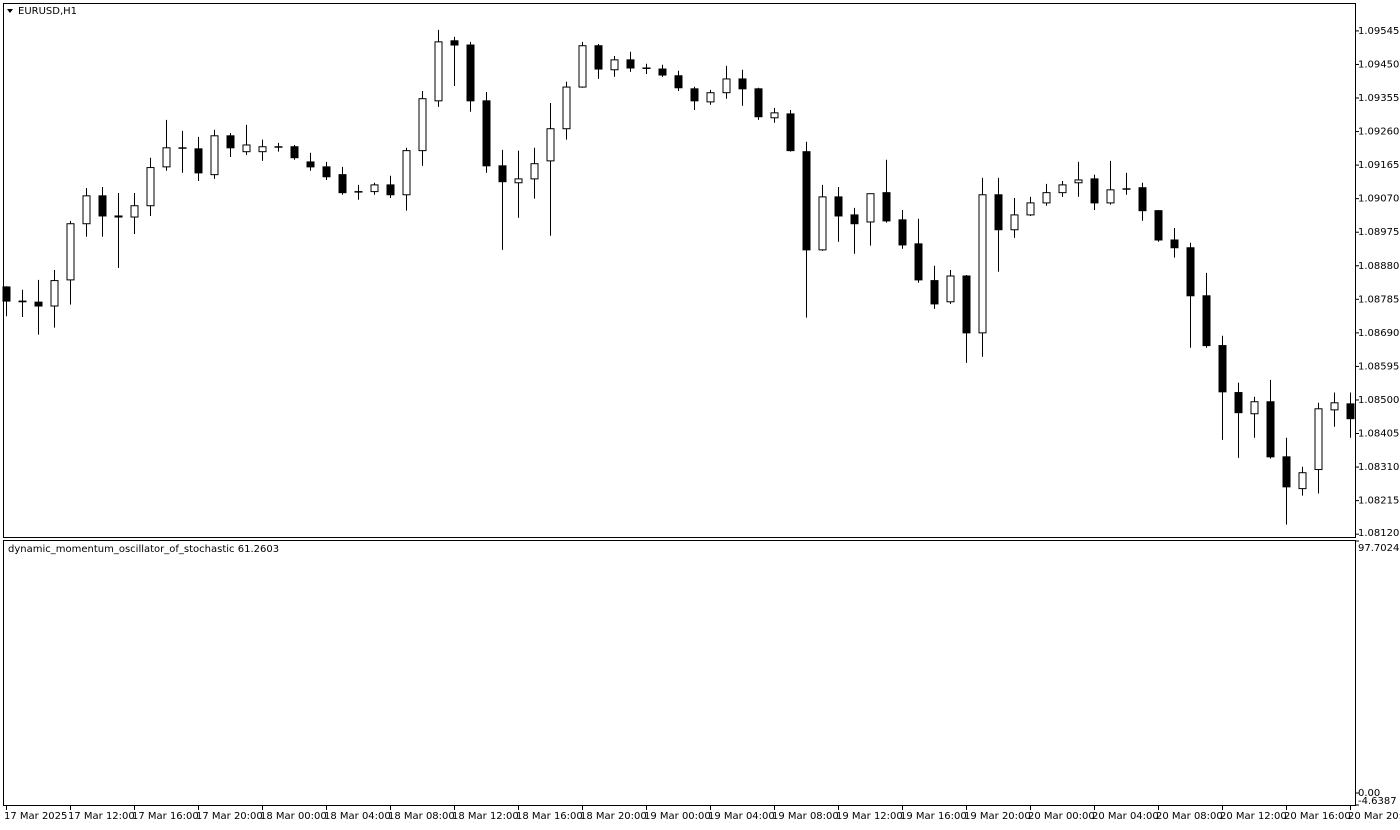 The height and width of the screenshot is (830, 1400). Describe the element at coordinates (1377, 801) in the screenshot. I see `y-tick-label: -4.6387` at that location.